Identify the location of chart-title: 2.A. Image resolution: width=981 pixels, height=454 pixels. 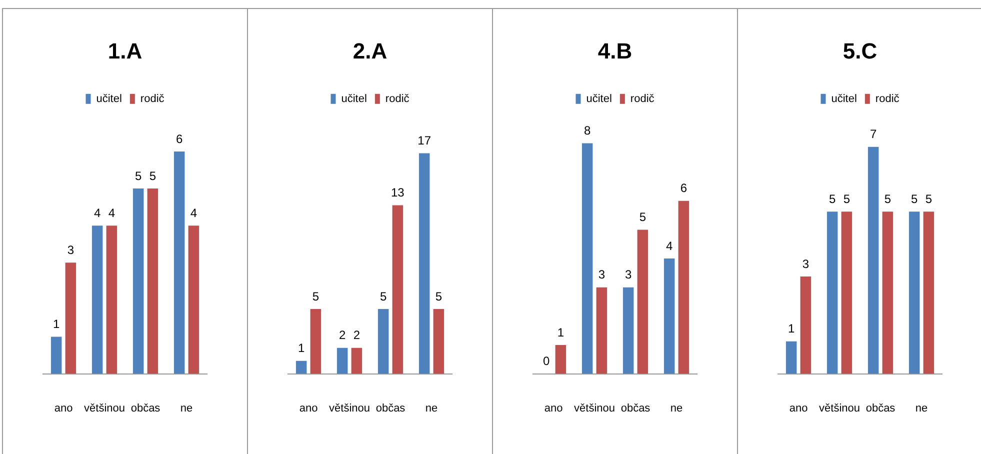
(370, 51).